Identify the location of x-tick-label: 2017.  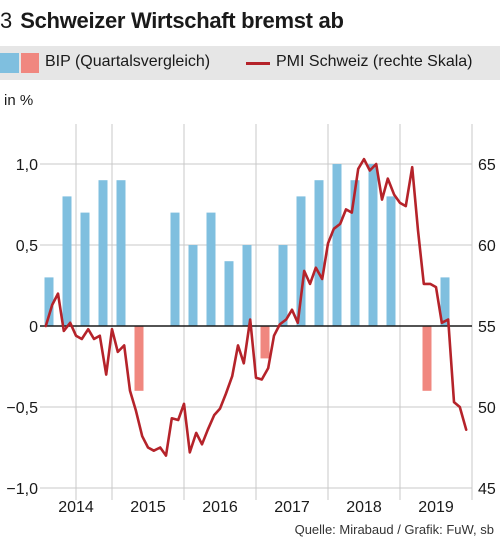
(292, 507).